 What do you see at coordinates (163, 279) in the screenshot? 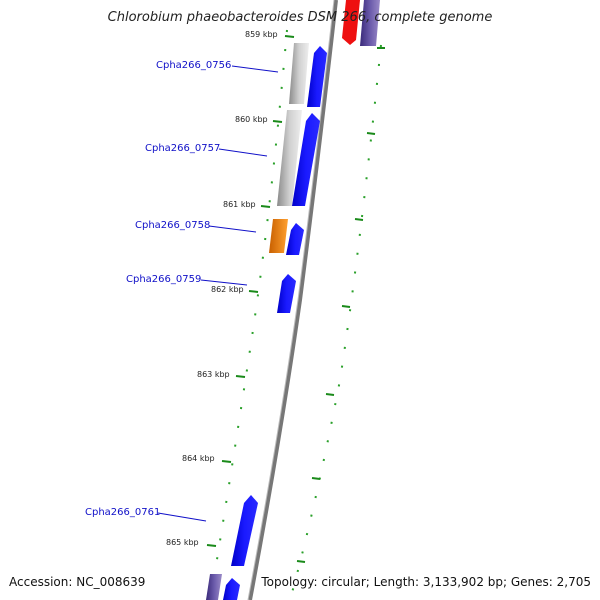
I see `gene-label-cpha266-0759: Cpha266_0759` at bounding box center [163, 279].